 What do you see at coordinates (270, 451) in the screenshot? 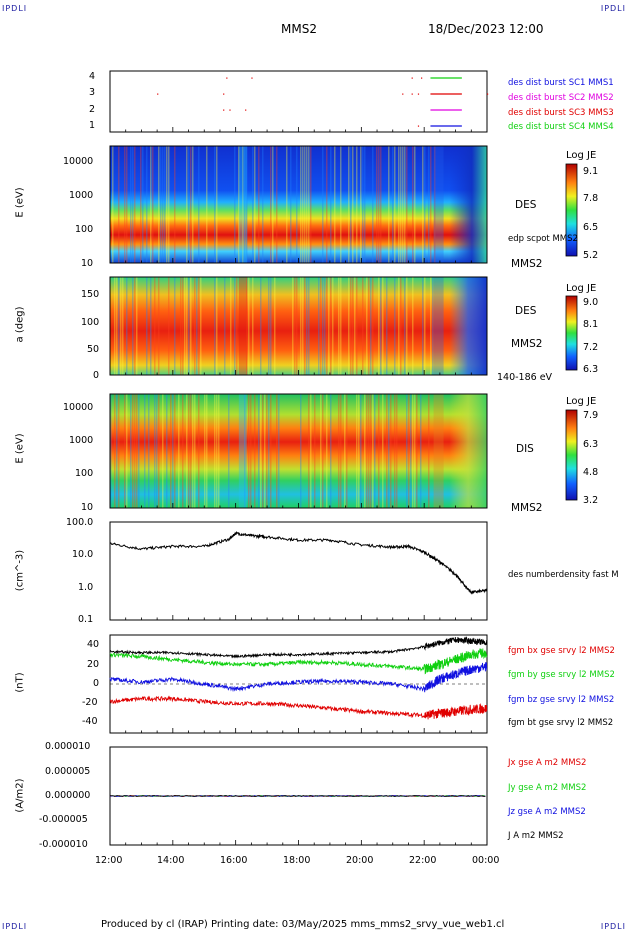
I see `dis-energy-spectrogram-texture` at bounding box center [270, 451].